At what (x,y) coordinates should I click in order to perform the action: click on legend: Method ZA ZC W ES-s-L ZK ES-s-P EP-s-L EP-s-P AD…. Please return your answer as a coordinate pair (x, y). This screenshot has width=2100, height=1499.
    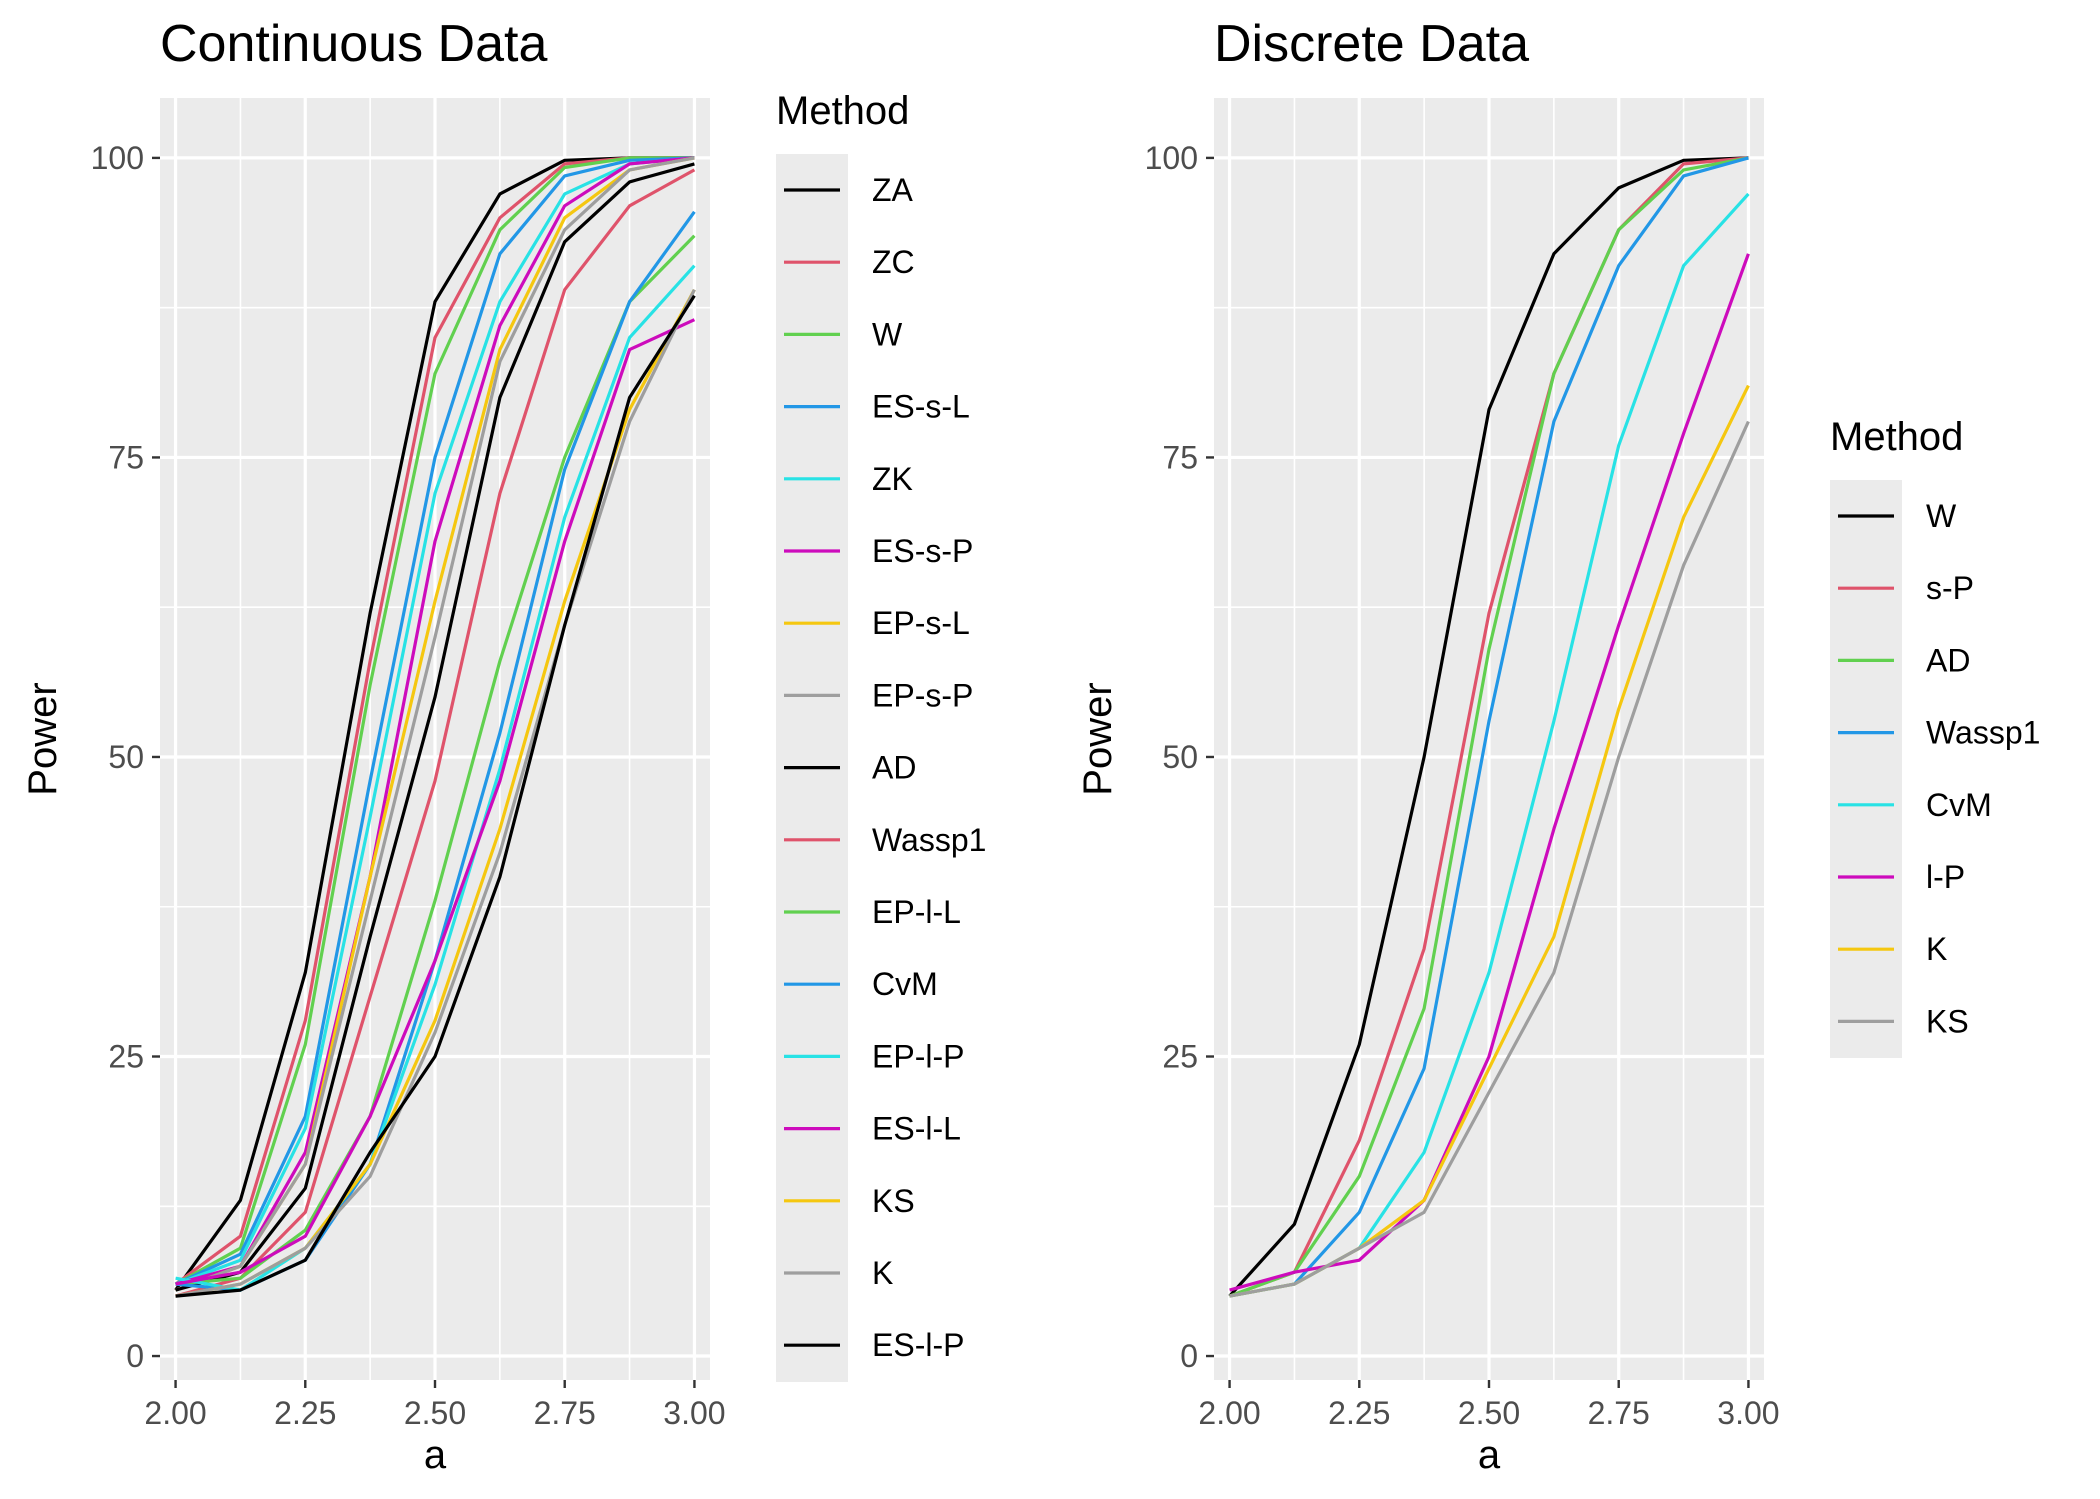
    Looking at the image, I should click on (881, 735).